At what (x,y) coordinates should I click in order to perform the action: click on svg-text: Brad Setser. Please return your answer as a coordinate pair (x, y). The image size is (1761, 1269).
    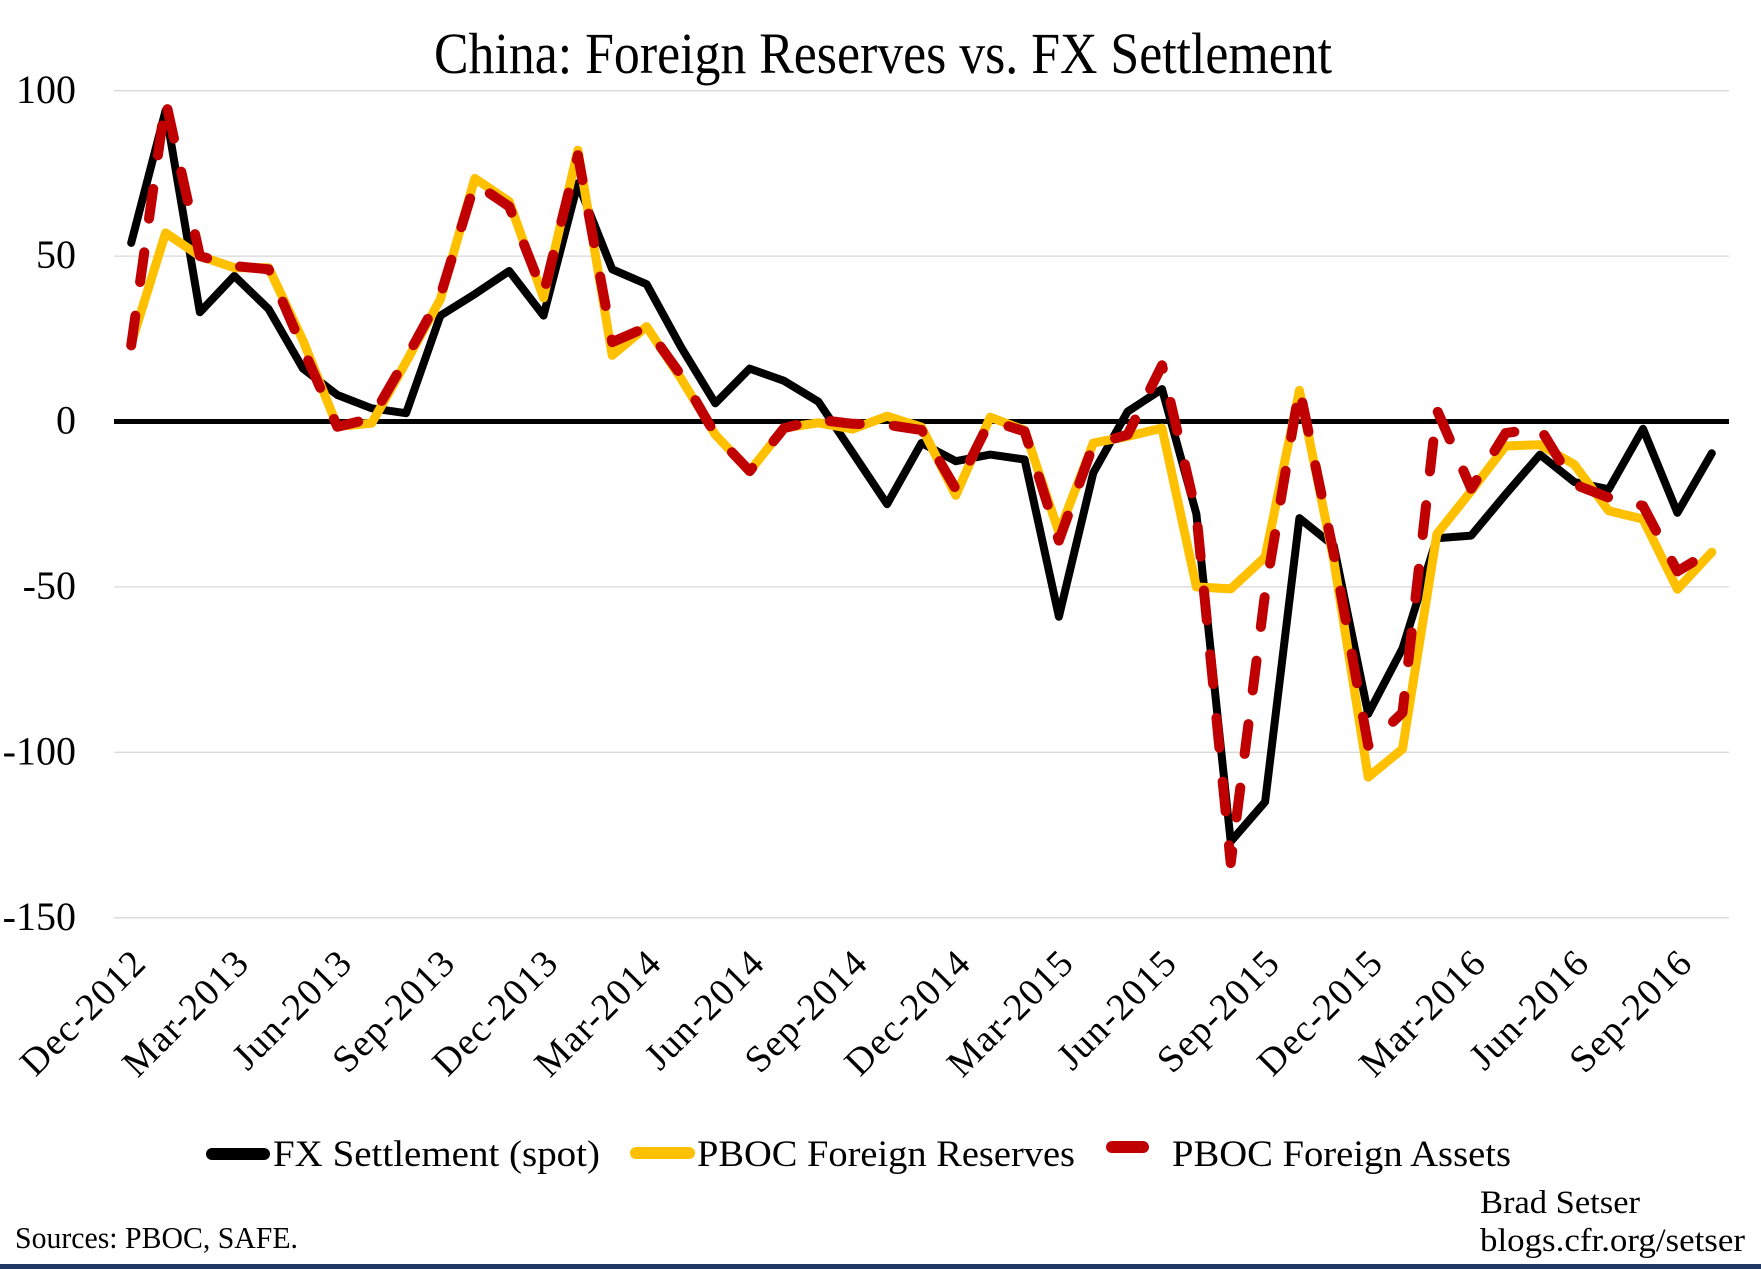
    Looking at the image, I should click on (1560, 1203).